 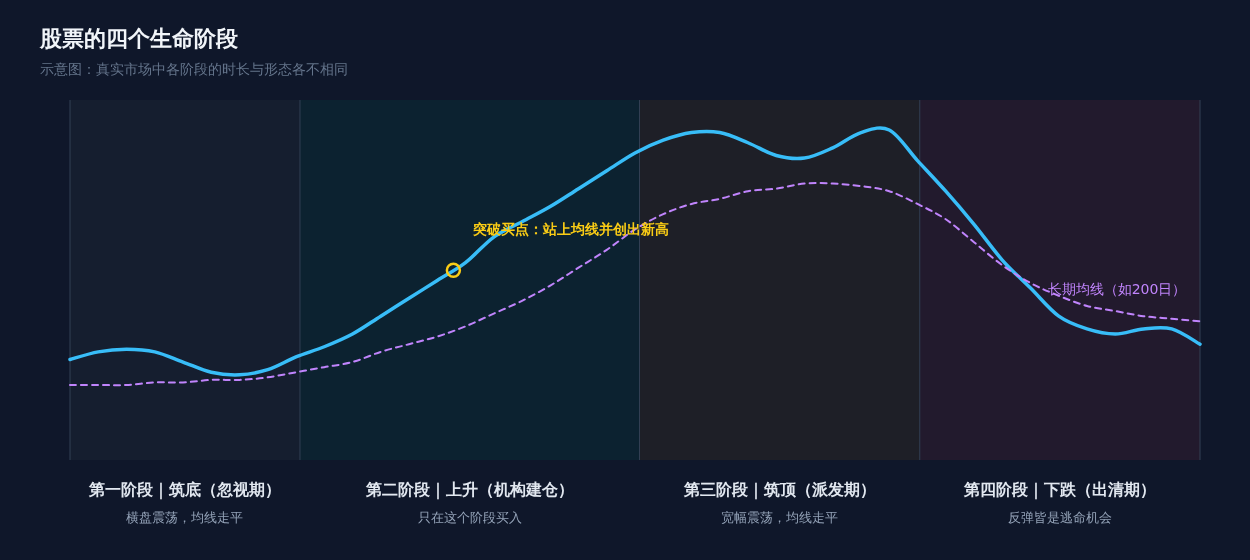 I want to click on text: 只在这个阶段买入, so click(x=469, y=517).